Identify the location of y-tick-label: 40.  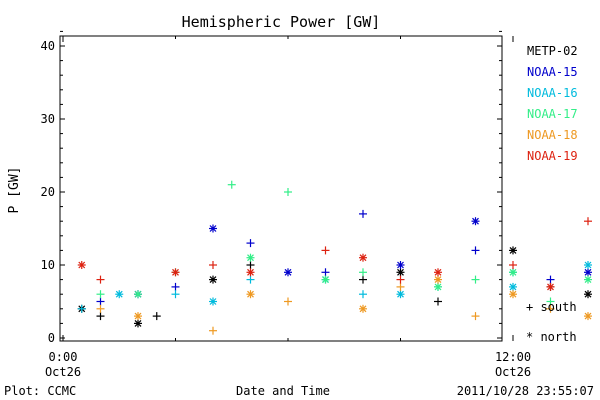
(48, 46).